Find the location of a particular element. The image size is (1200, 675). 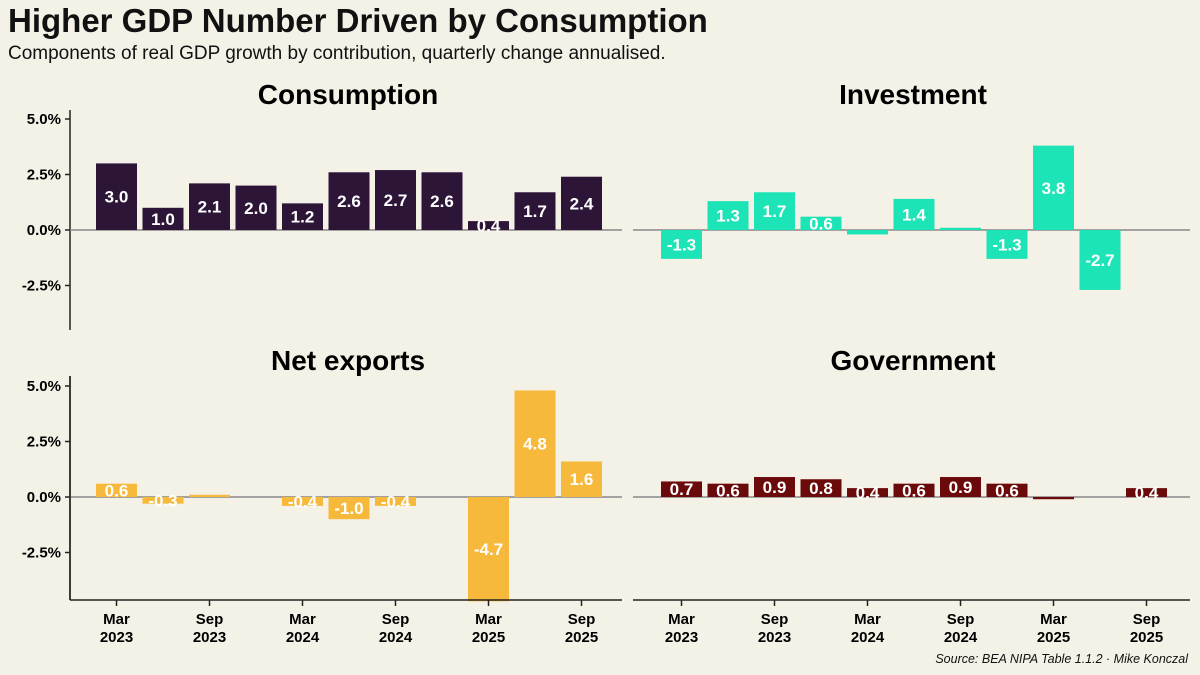

bar-value-label: -2.7 is located at coordinates (1099, 260).